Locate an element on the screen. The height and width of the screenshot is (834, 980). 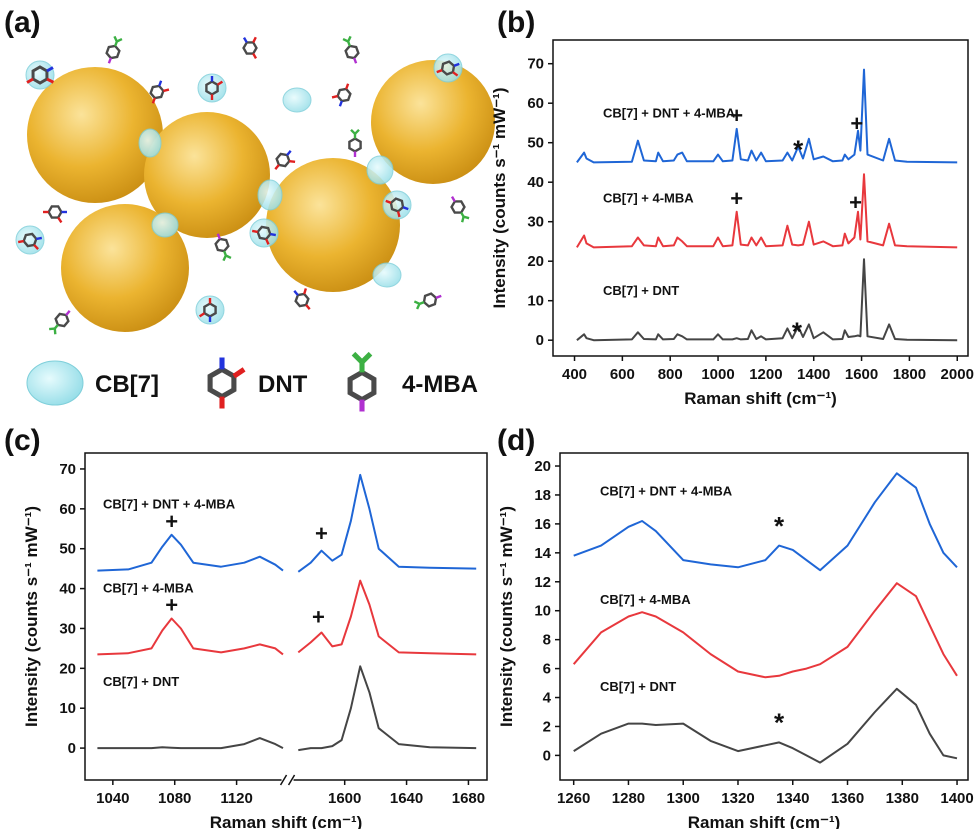
axis-break-gap is located at coordinates (287, 780).